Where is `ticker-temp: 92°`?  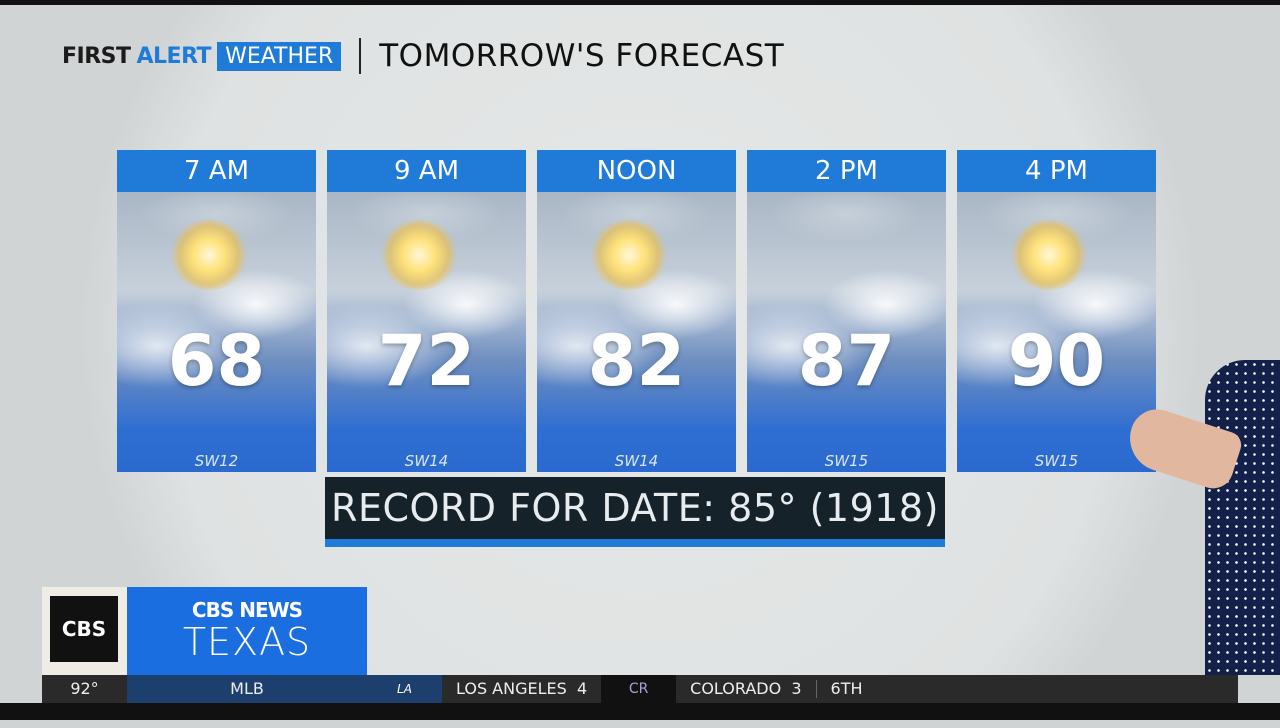 ticker-temp: 92° is located at coordinates (84, 688).